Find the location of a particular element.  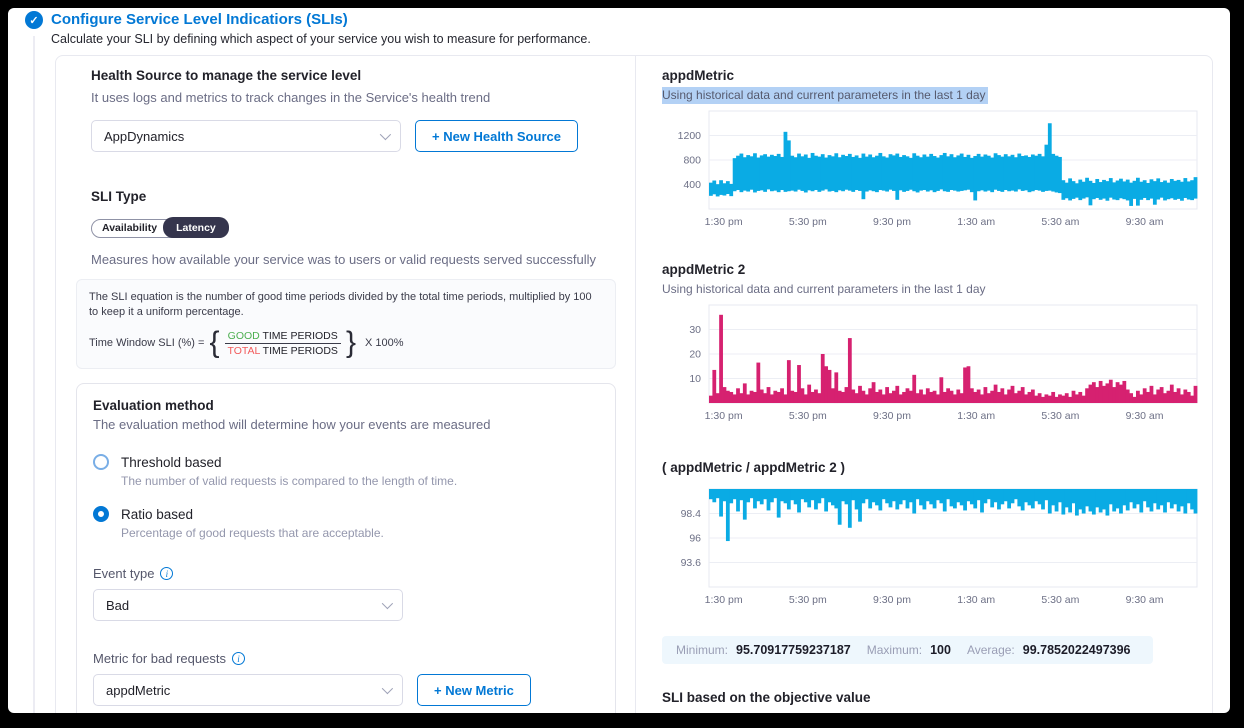

metric-bad-label: Metric for bad requests is located at coordinates (346, 658).